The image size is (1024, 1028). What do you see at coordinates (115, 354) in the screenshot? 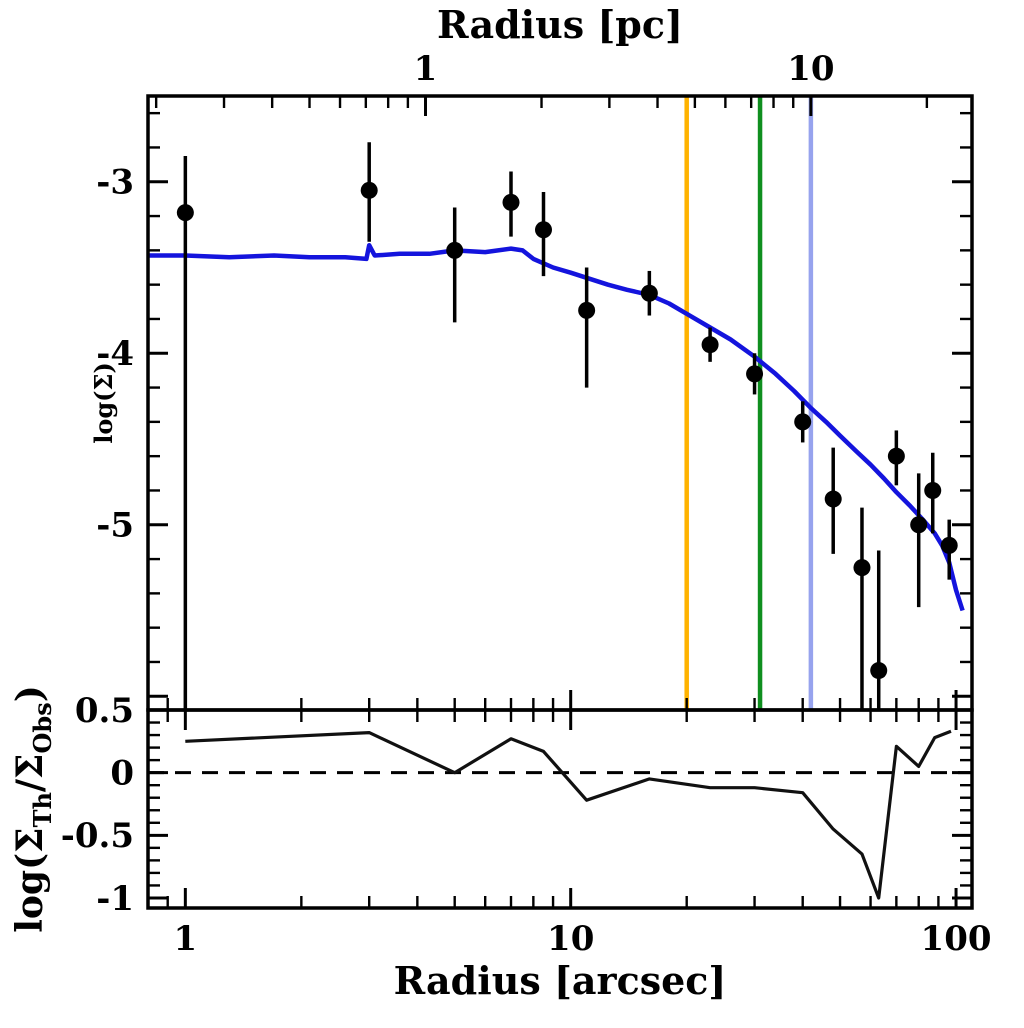
I see `y-tick-label: -4` at bounding box center [115, 354].